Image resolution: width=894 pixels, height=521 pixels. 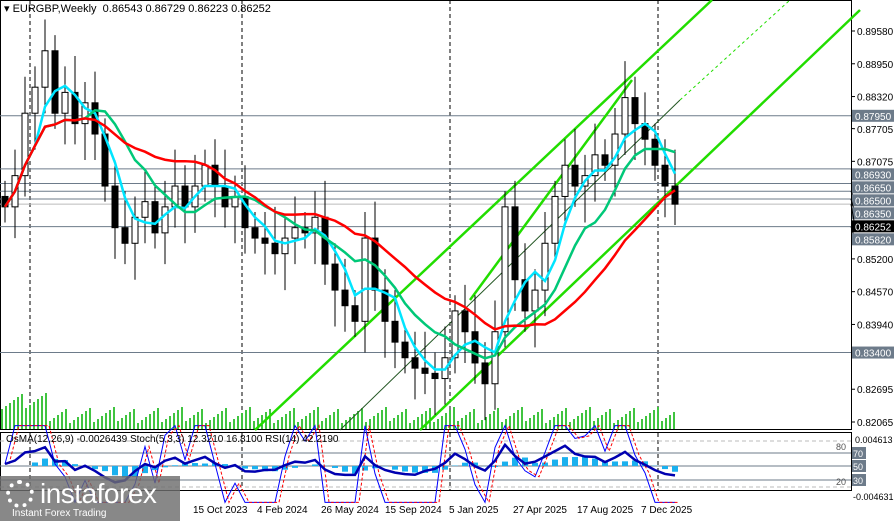 What do you see at coordinates (841, 447) in the screenshot?
I see `level-label: 80` at bounding box center [841, 447].